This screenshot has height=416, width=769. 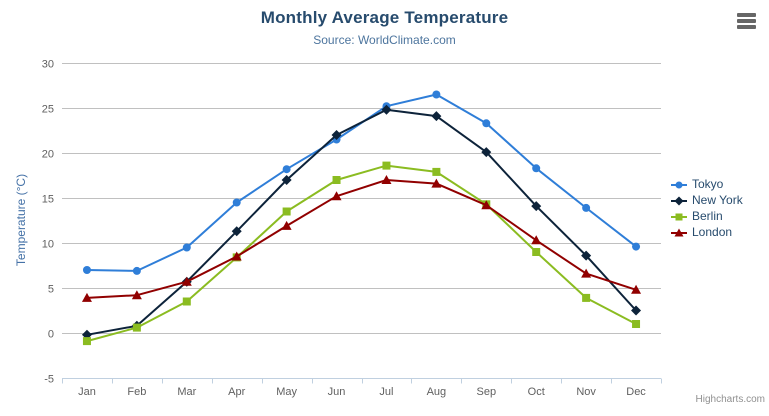 I want to click on data-point-london-feb, so click(x=136, y=295).